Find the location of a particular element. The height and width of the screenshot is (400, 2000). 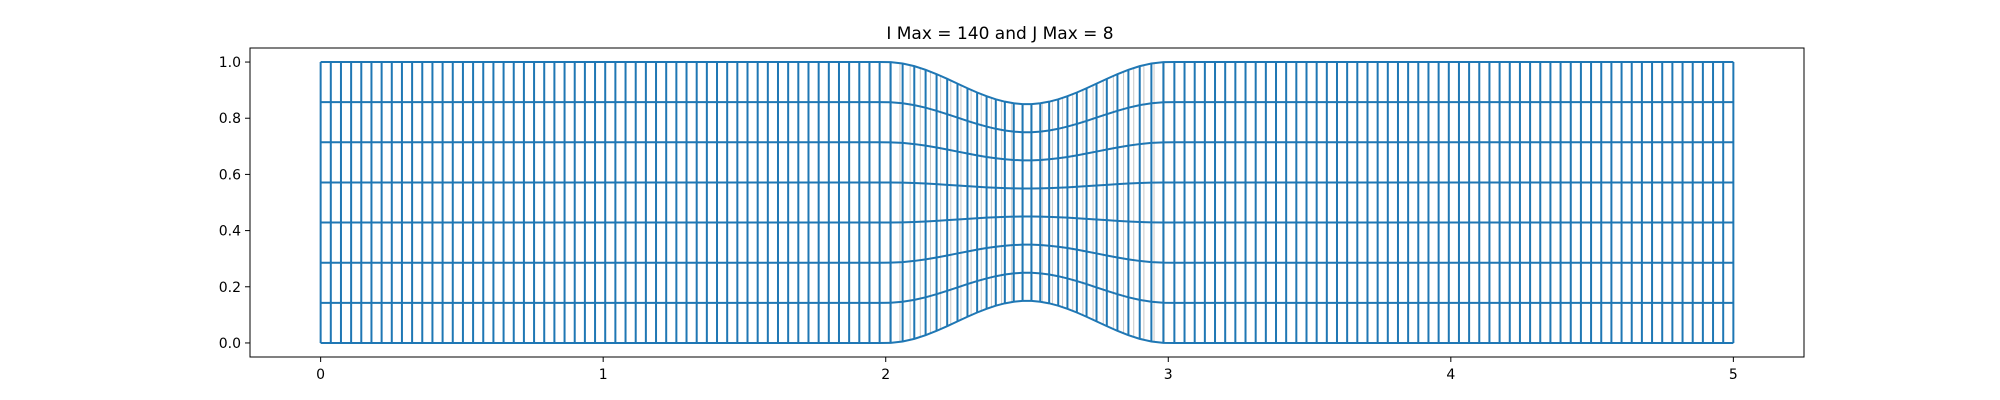

x-tick-label: 5 is located at coordinates (1733, 375).